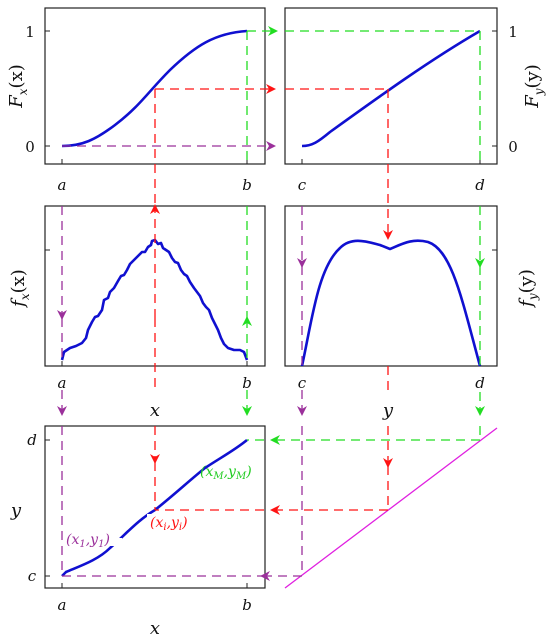 The width and height of the screenshot is (550, 642). I want to click on Fx-ytick-1: 1, so click(30, 32).